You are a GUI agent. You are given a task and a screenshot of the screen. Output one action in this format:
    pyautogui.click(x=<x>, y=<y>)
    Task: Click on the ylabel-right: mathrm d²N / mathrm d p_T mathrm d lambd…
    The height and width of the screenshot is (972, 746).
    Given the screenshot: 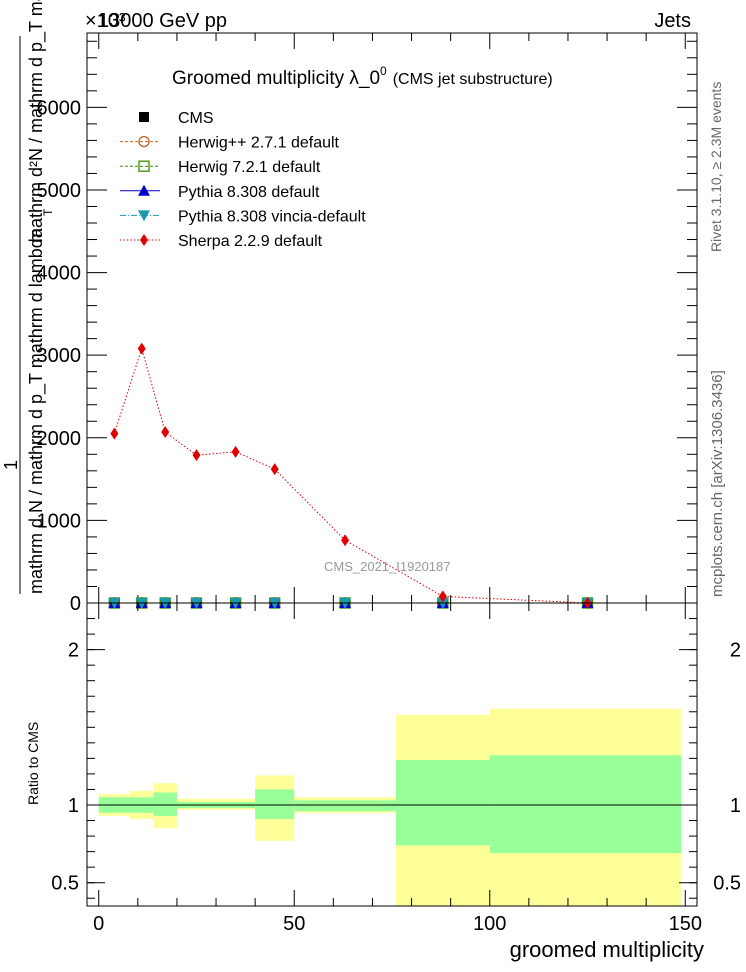 What is the action you would take?
    pyautogui.click(x=36, y=121)
    